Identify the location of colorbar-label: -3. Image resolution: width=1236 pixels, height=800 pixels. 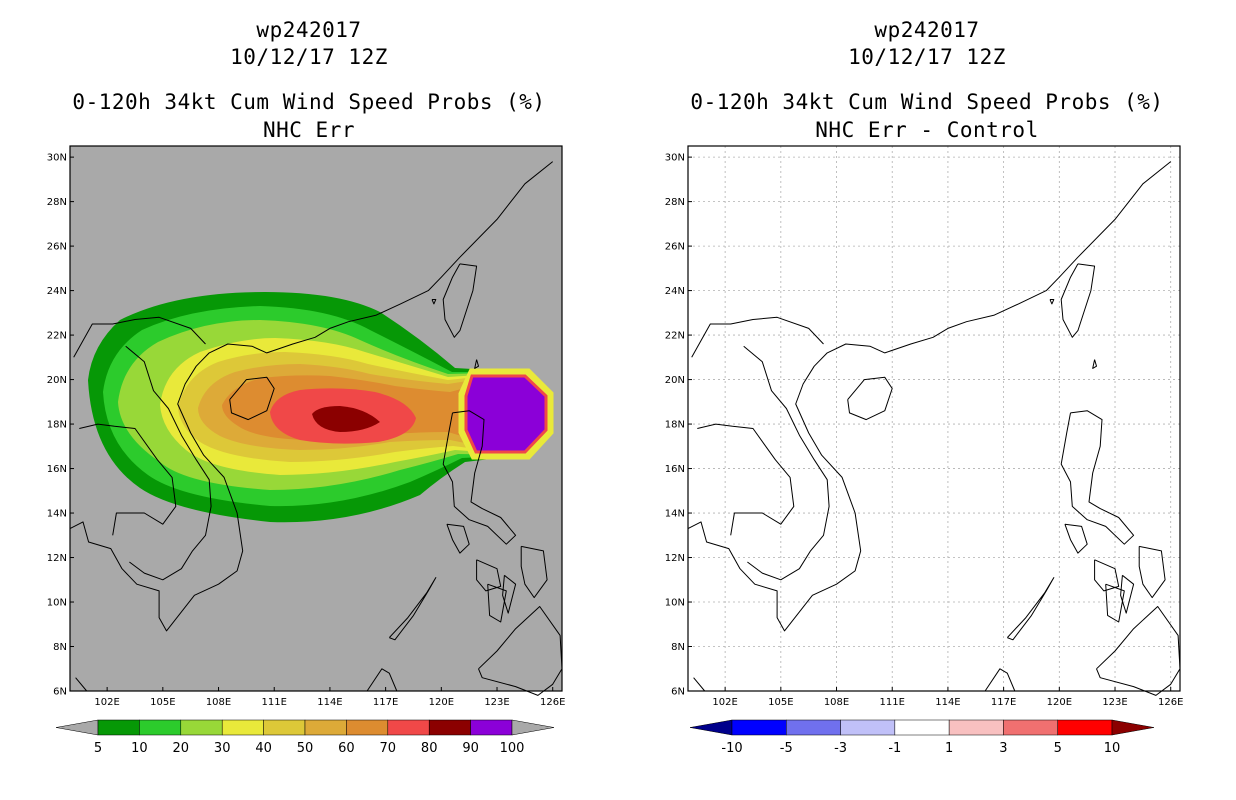
(840, 748).